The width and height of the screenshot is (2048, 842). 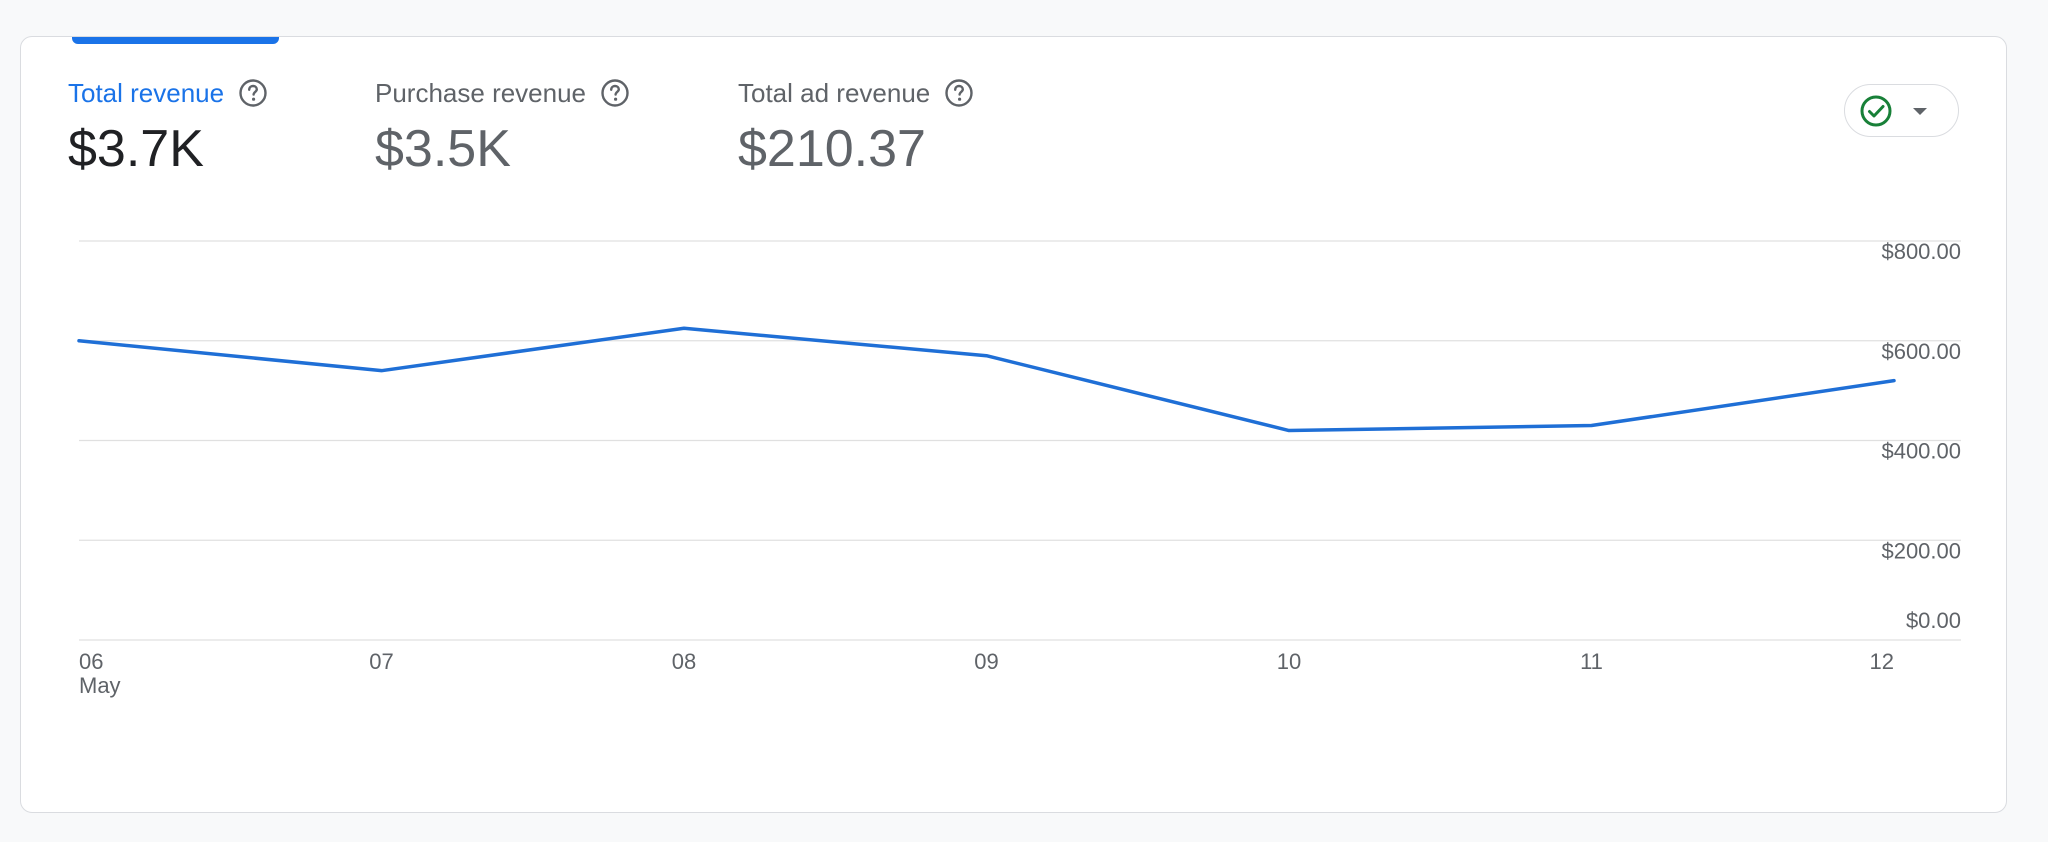 I want to click on active-tab-indicator, so click(x=175, y=40).